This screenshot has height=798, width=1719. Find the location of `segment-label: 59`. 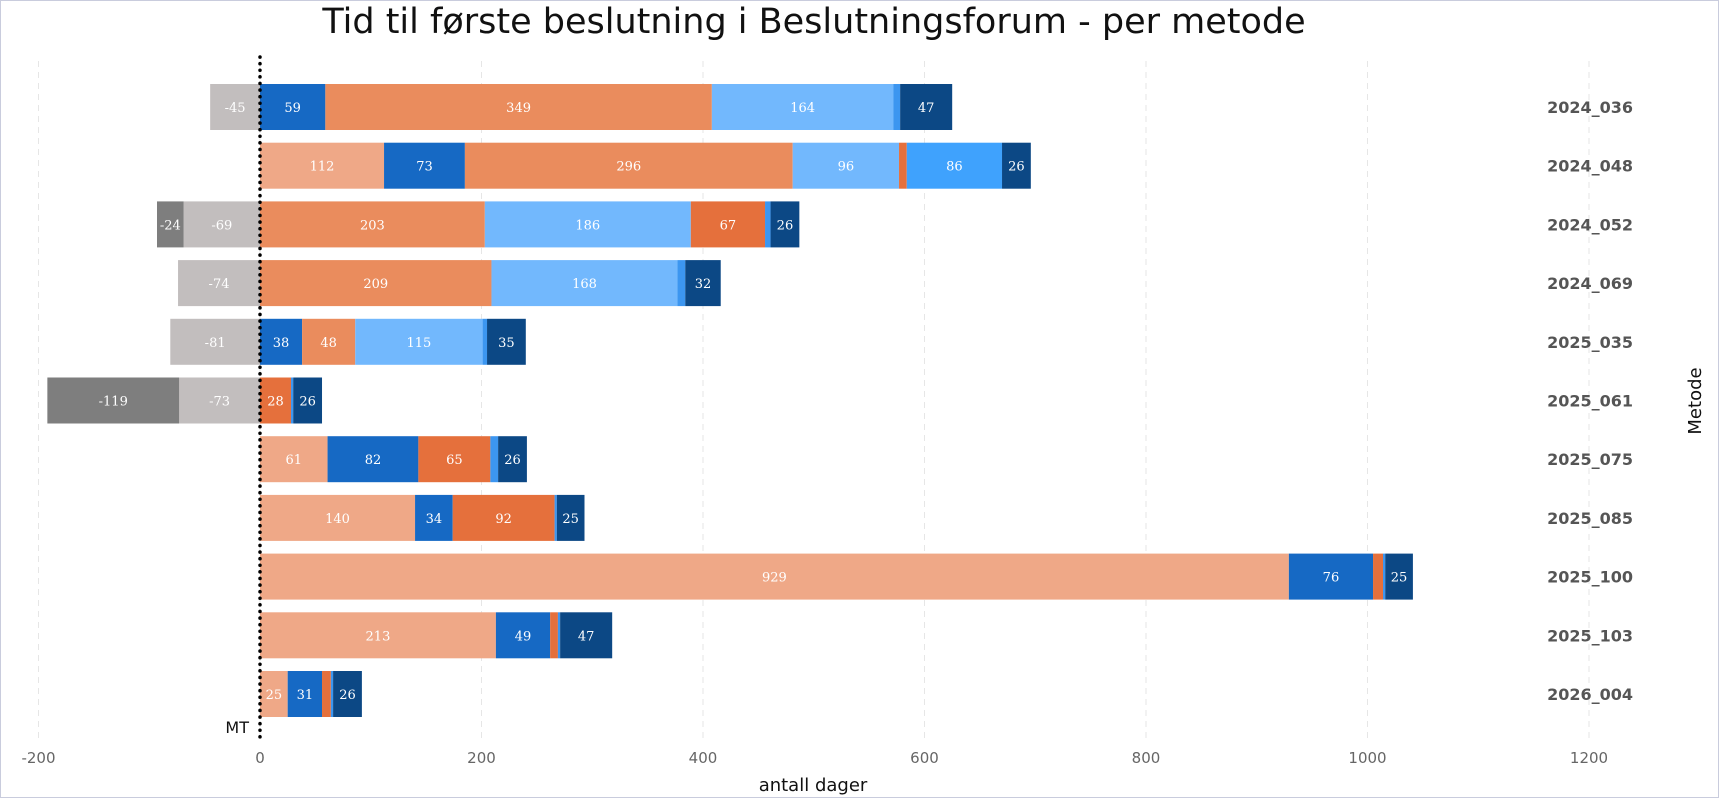

segment-label: 59 is located at coordinates (292, 108).